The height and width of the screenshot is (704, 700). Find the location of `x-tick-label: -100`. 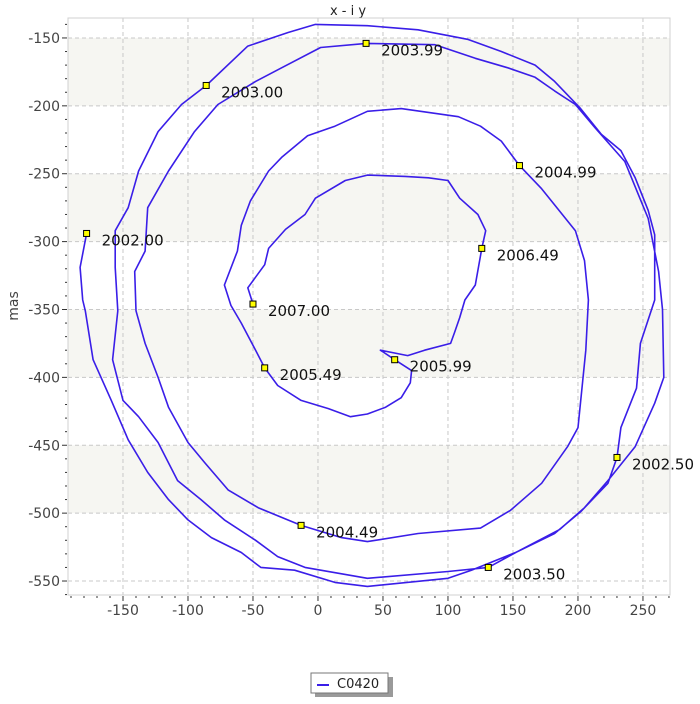

x-tick-label: -100 is located at coordinates (188, 611).